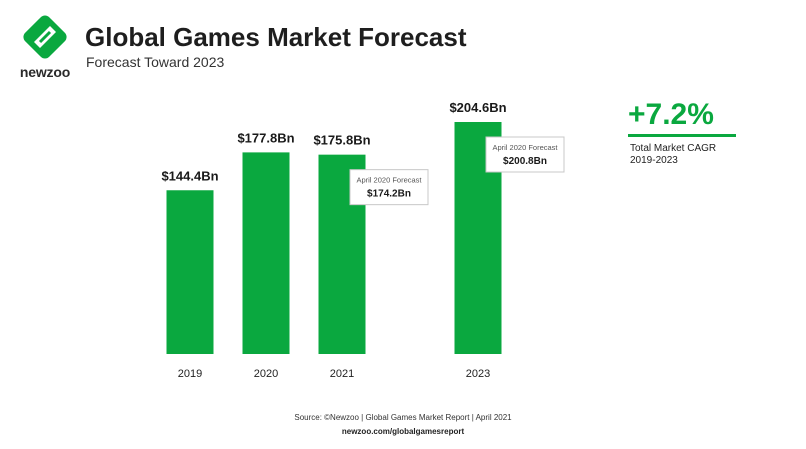 The width and height of the screenshot is (806, 449). What do you see at coordinates (525, 154) in the screenshot?
I see `forecast-callout-2023` at bounding box center [525, 154].